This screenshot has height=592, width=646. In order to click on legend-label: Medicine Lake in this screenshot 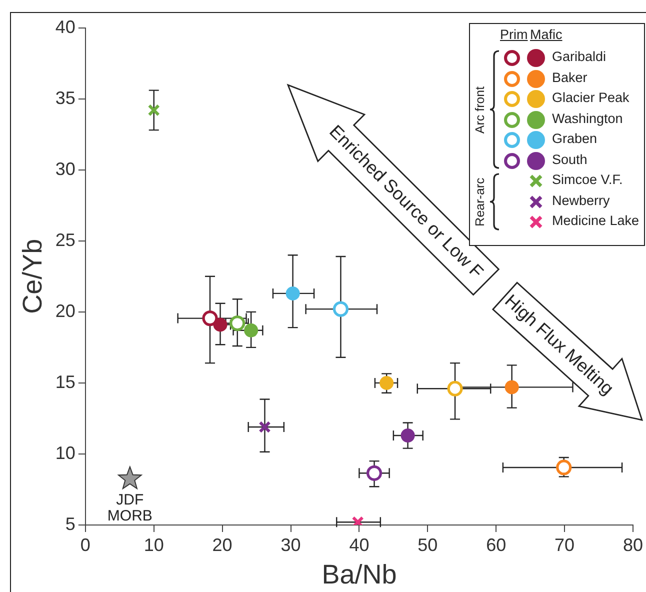, I will do `click(596, 220)`.